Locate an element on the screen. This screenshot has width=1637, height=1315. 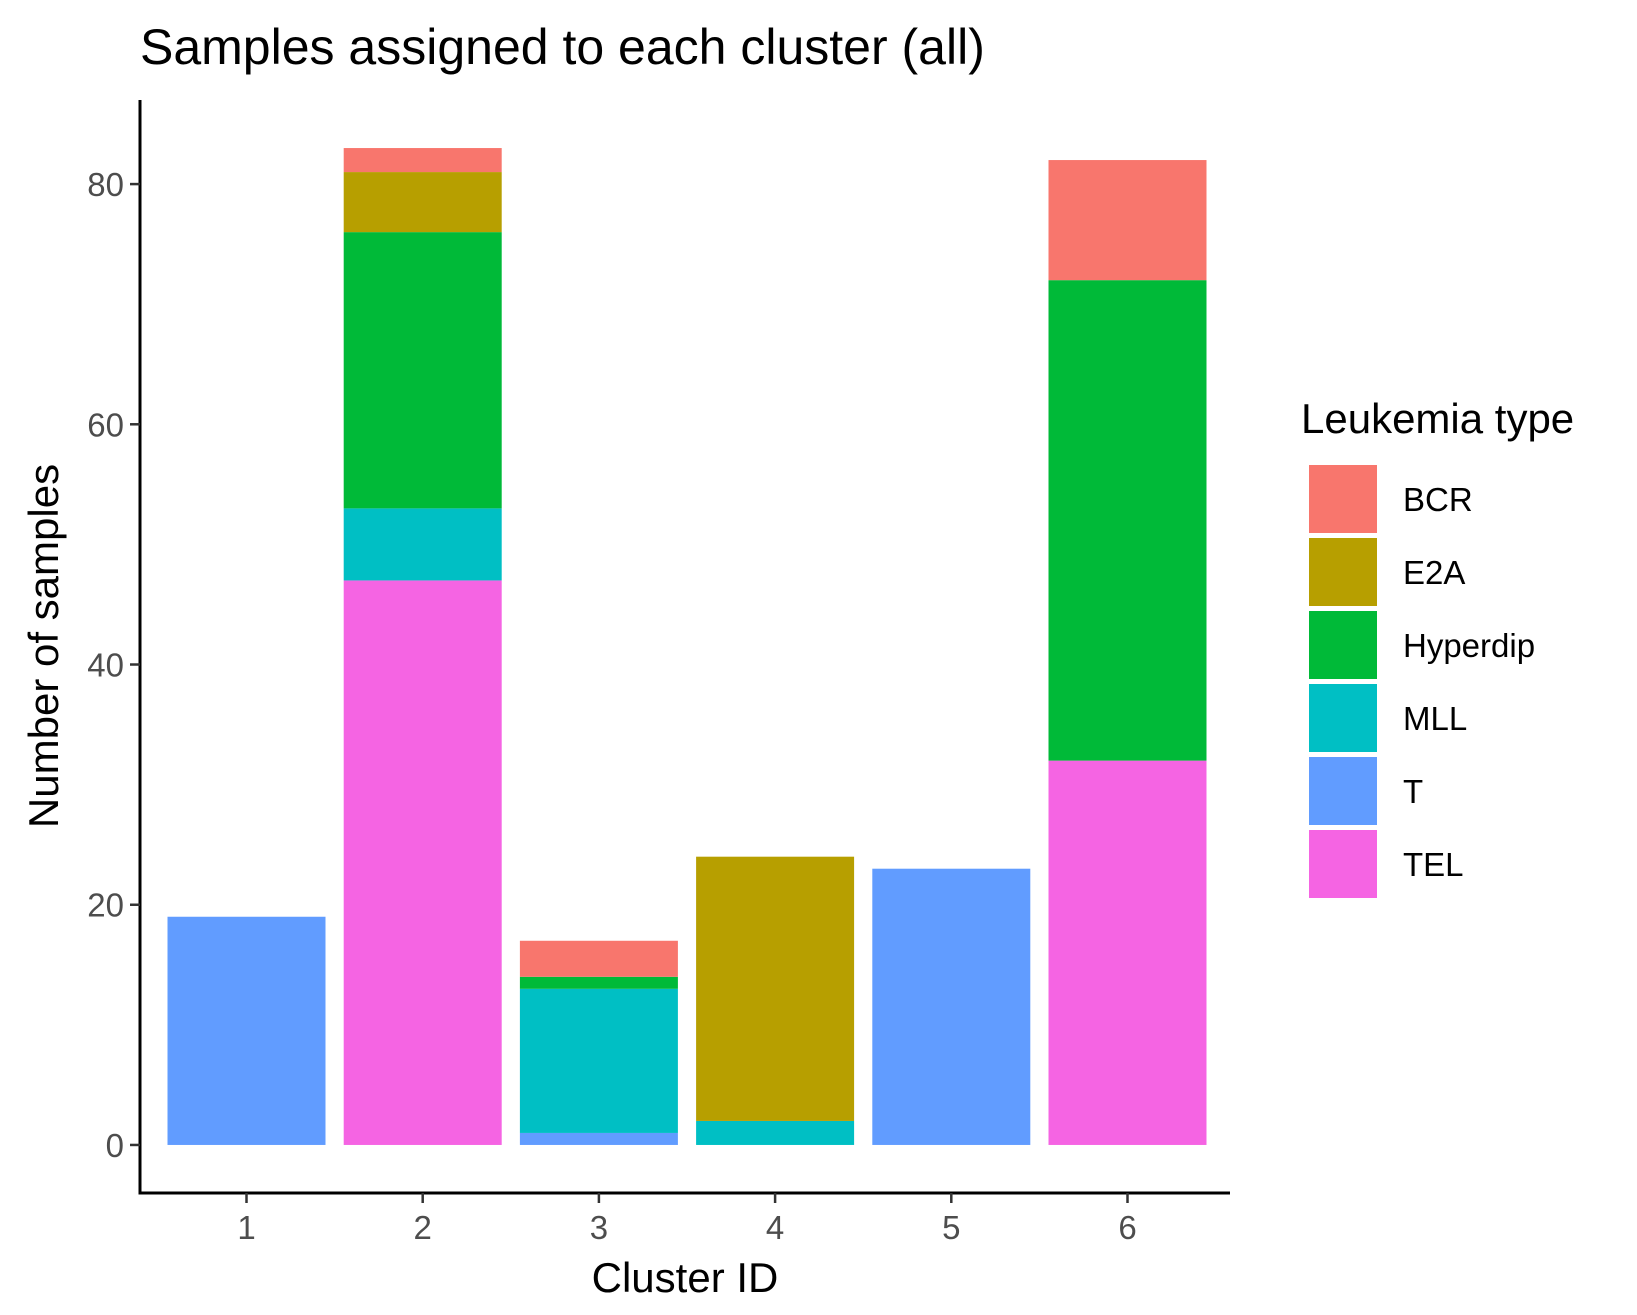
bar-segment-2-hyperdip is located at coordinates (422, 370).